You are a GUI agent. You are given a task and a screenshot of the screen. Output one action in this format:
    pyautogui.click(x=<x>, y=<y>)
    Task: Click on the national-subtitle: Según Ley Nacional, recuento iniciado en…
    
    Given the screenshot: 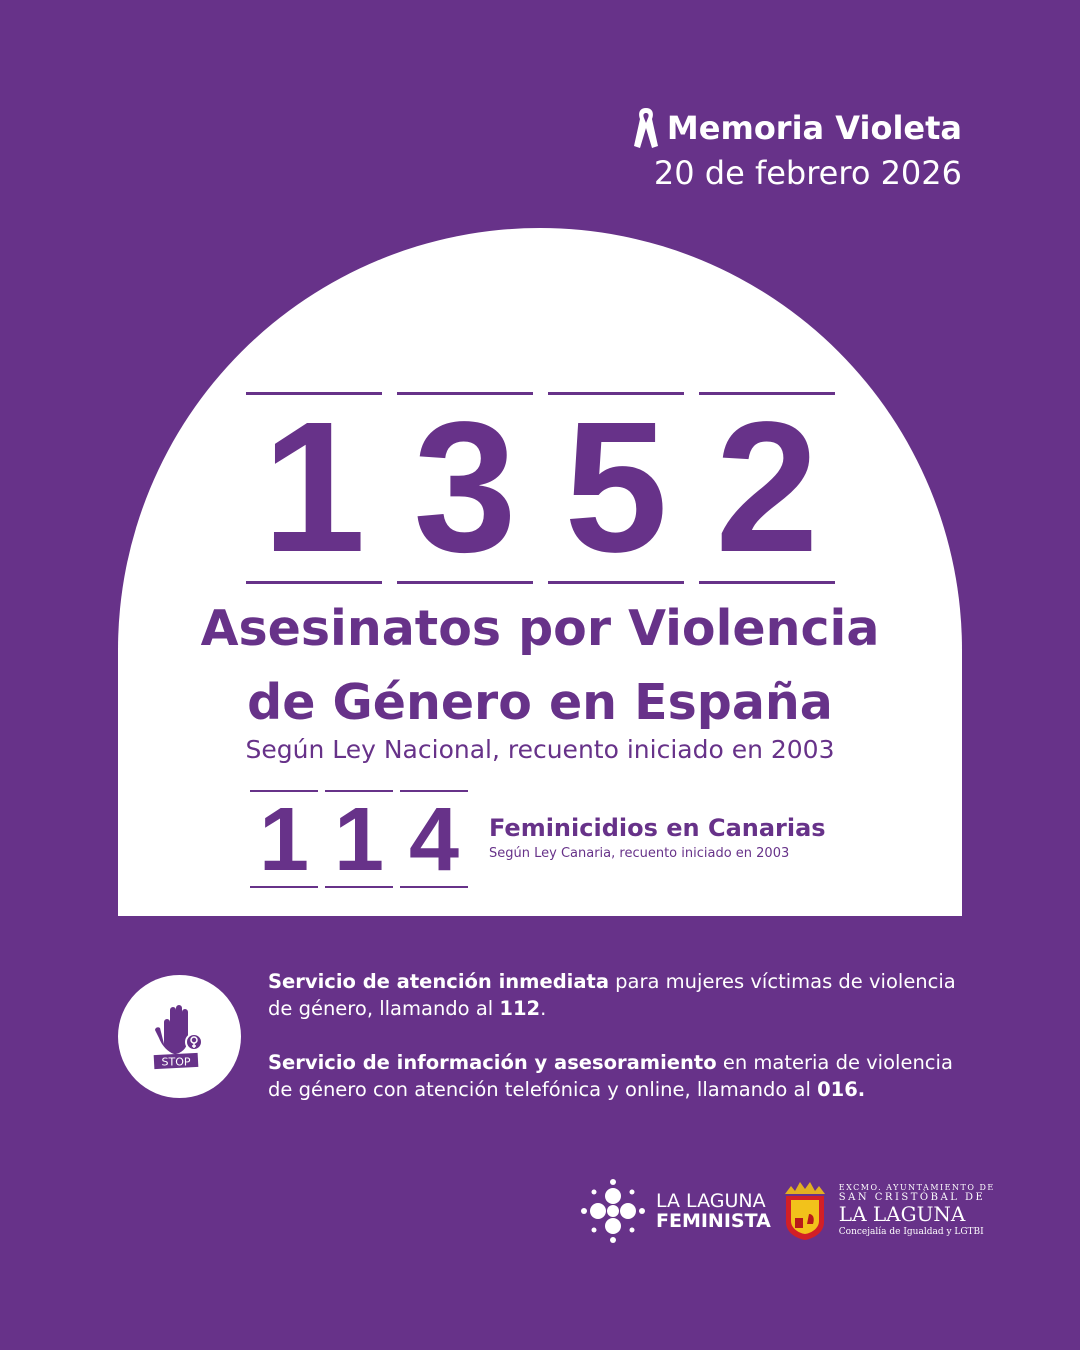 What is the action you would take?
    pyautogui.click(x=540, y=749)
    